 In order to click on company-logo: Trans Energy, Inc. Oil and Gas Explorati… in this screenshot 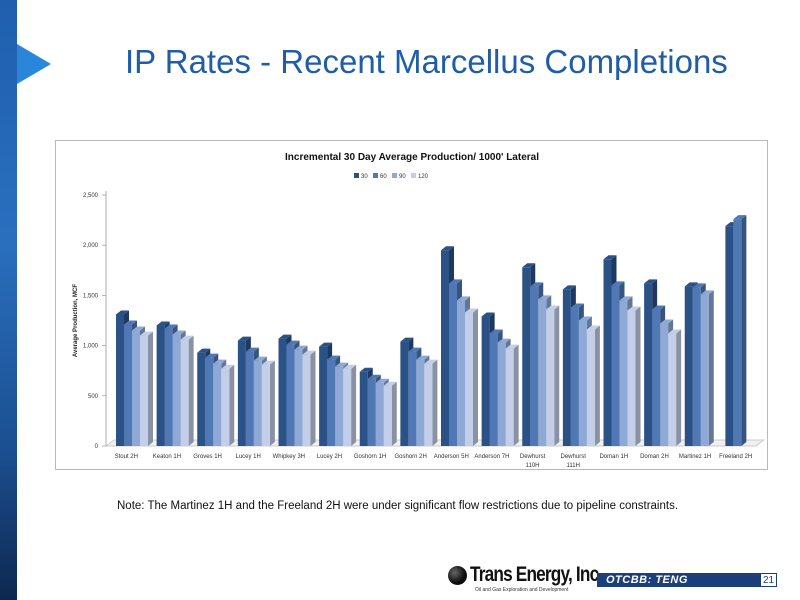, I will do `click(525, 579)`.